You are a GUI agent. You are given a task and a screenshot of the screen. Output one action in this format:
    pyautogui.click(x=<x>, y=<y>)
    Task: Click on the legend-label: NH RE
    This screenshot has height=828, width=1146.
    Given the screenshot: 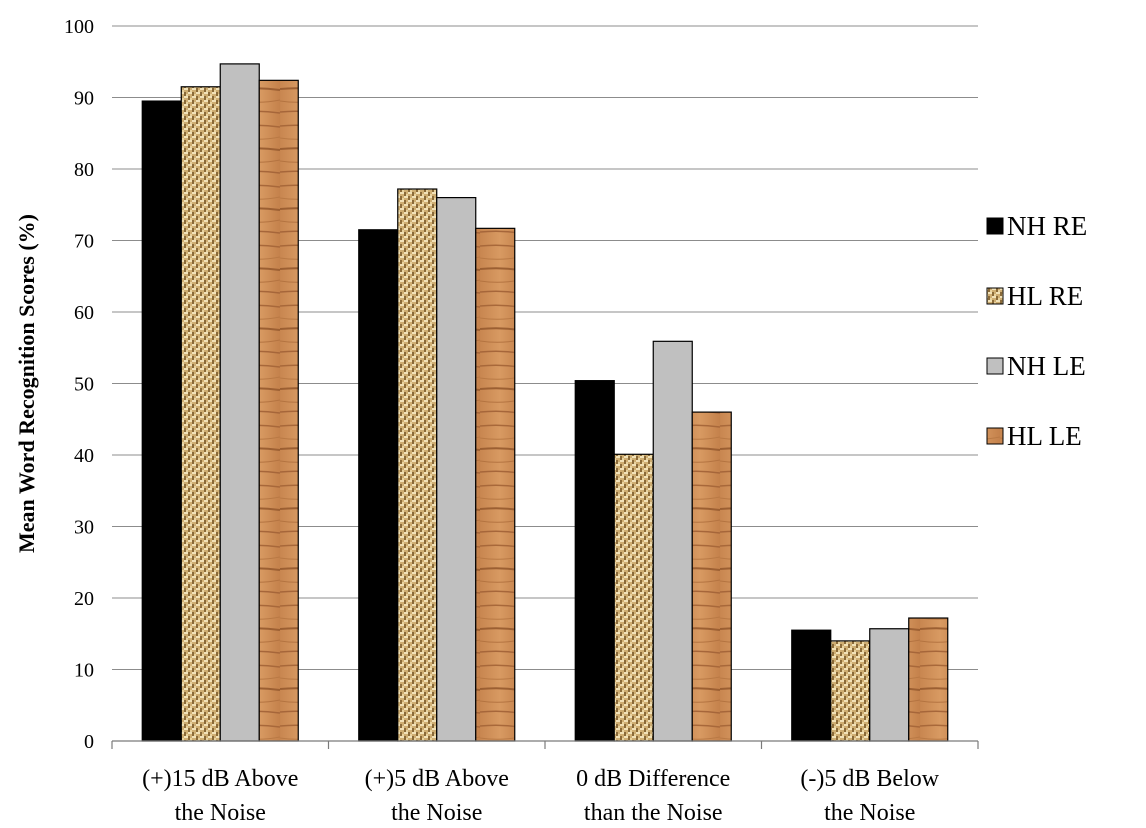 What is the action you would take?
    pyautogui.click(x=1047, y=226)
    